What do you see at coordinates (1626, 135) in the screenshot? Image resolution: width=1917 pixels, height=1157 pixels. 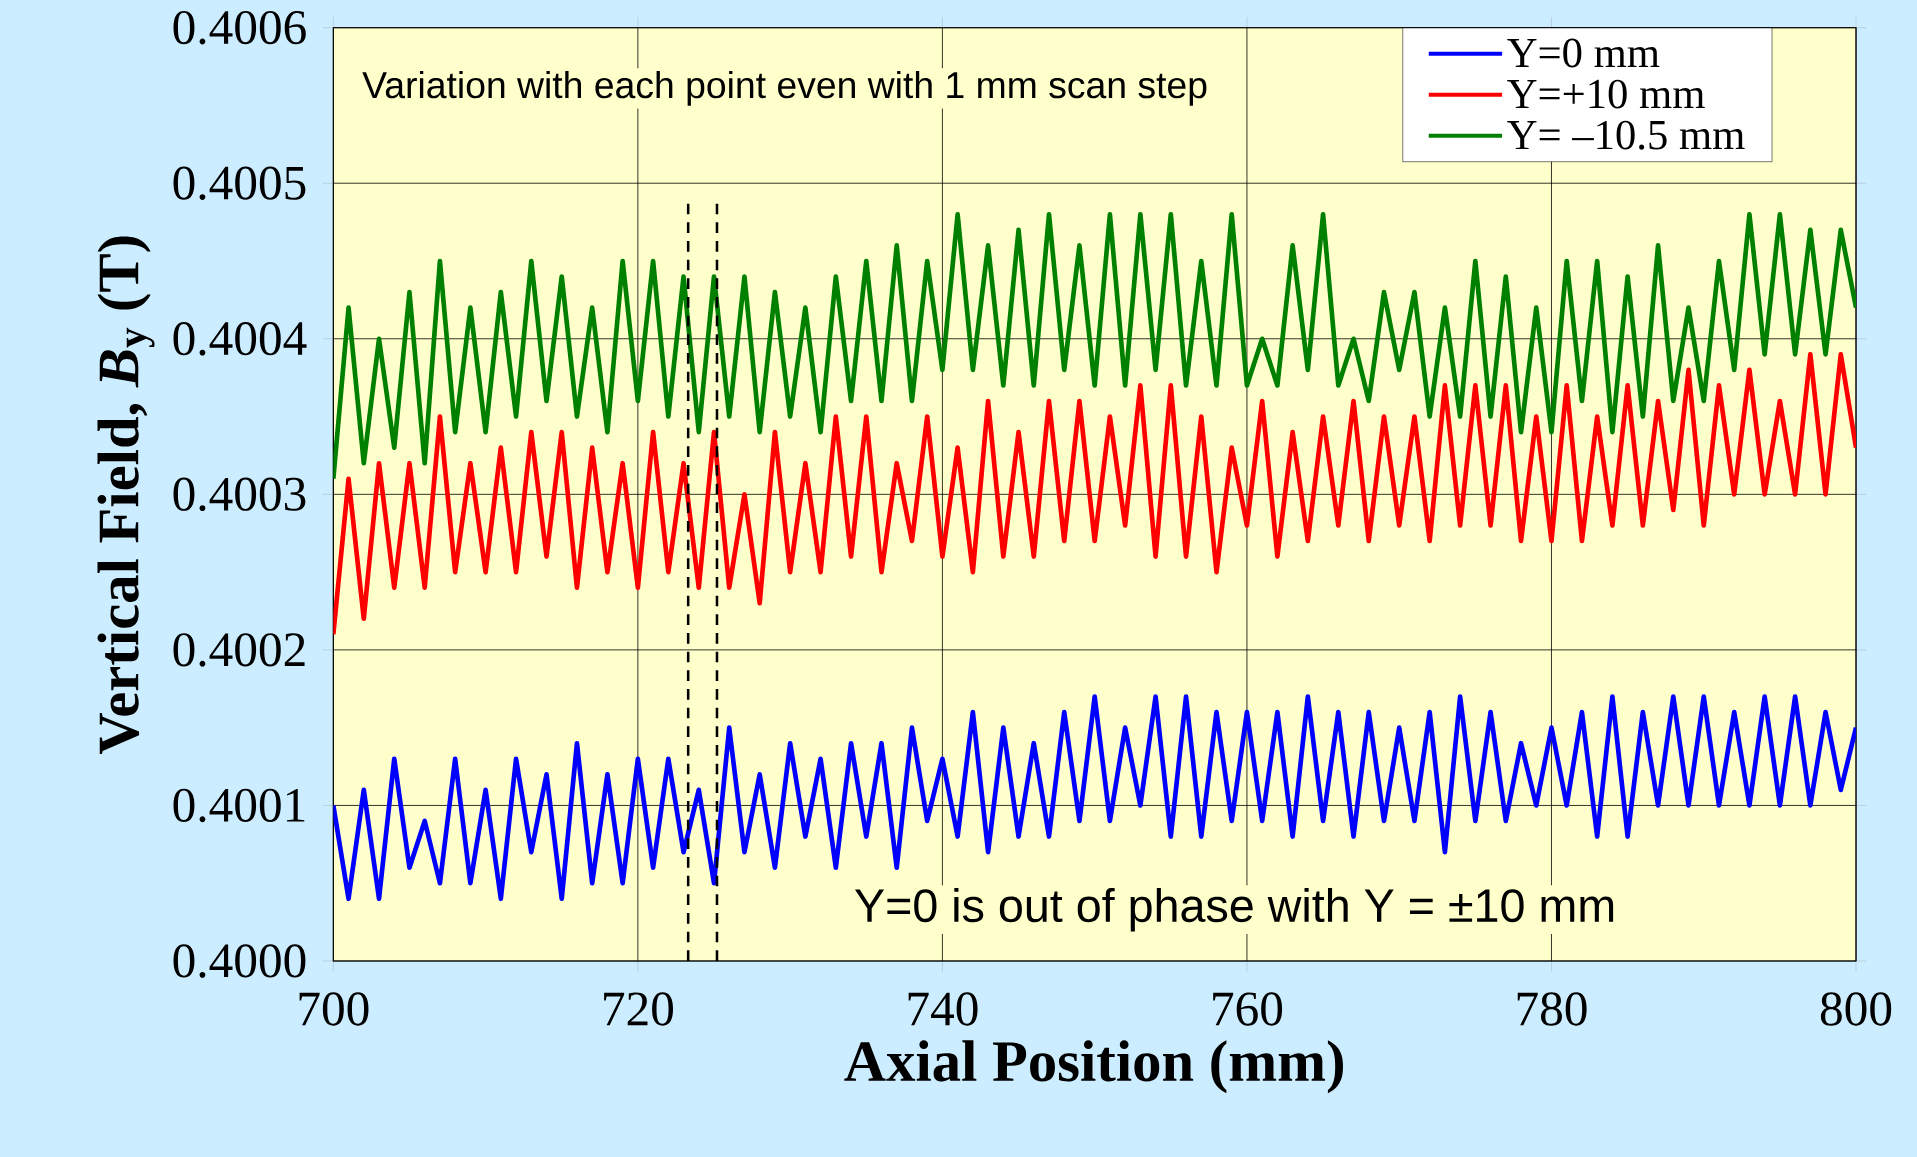 I see `legend-label: Y= –10.5 mm` at bounding box center [1626, 135].